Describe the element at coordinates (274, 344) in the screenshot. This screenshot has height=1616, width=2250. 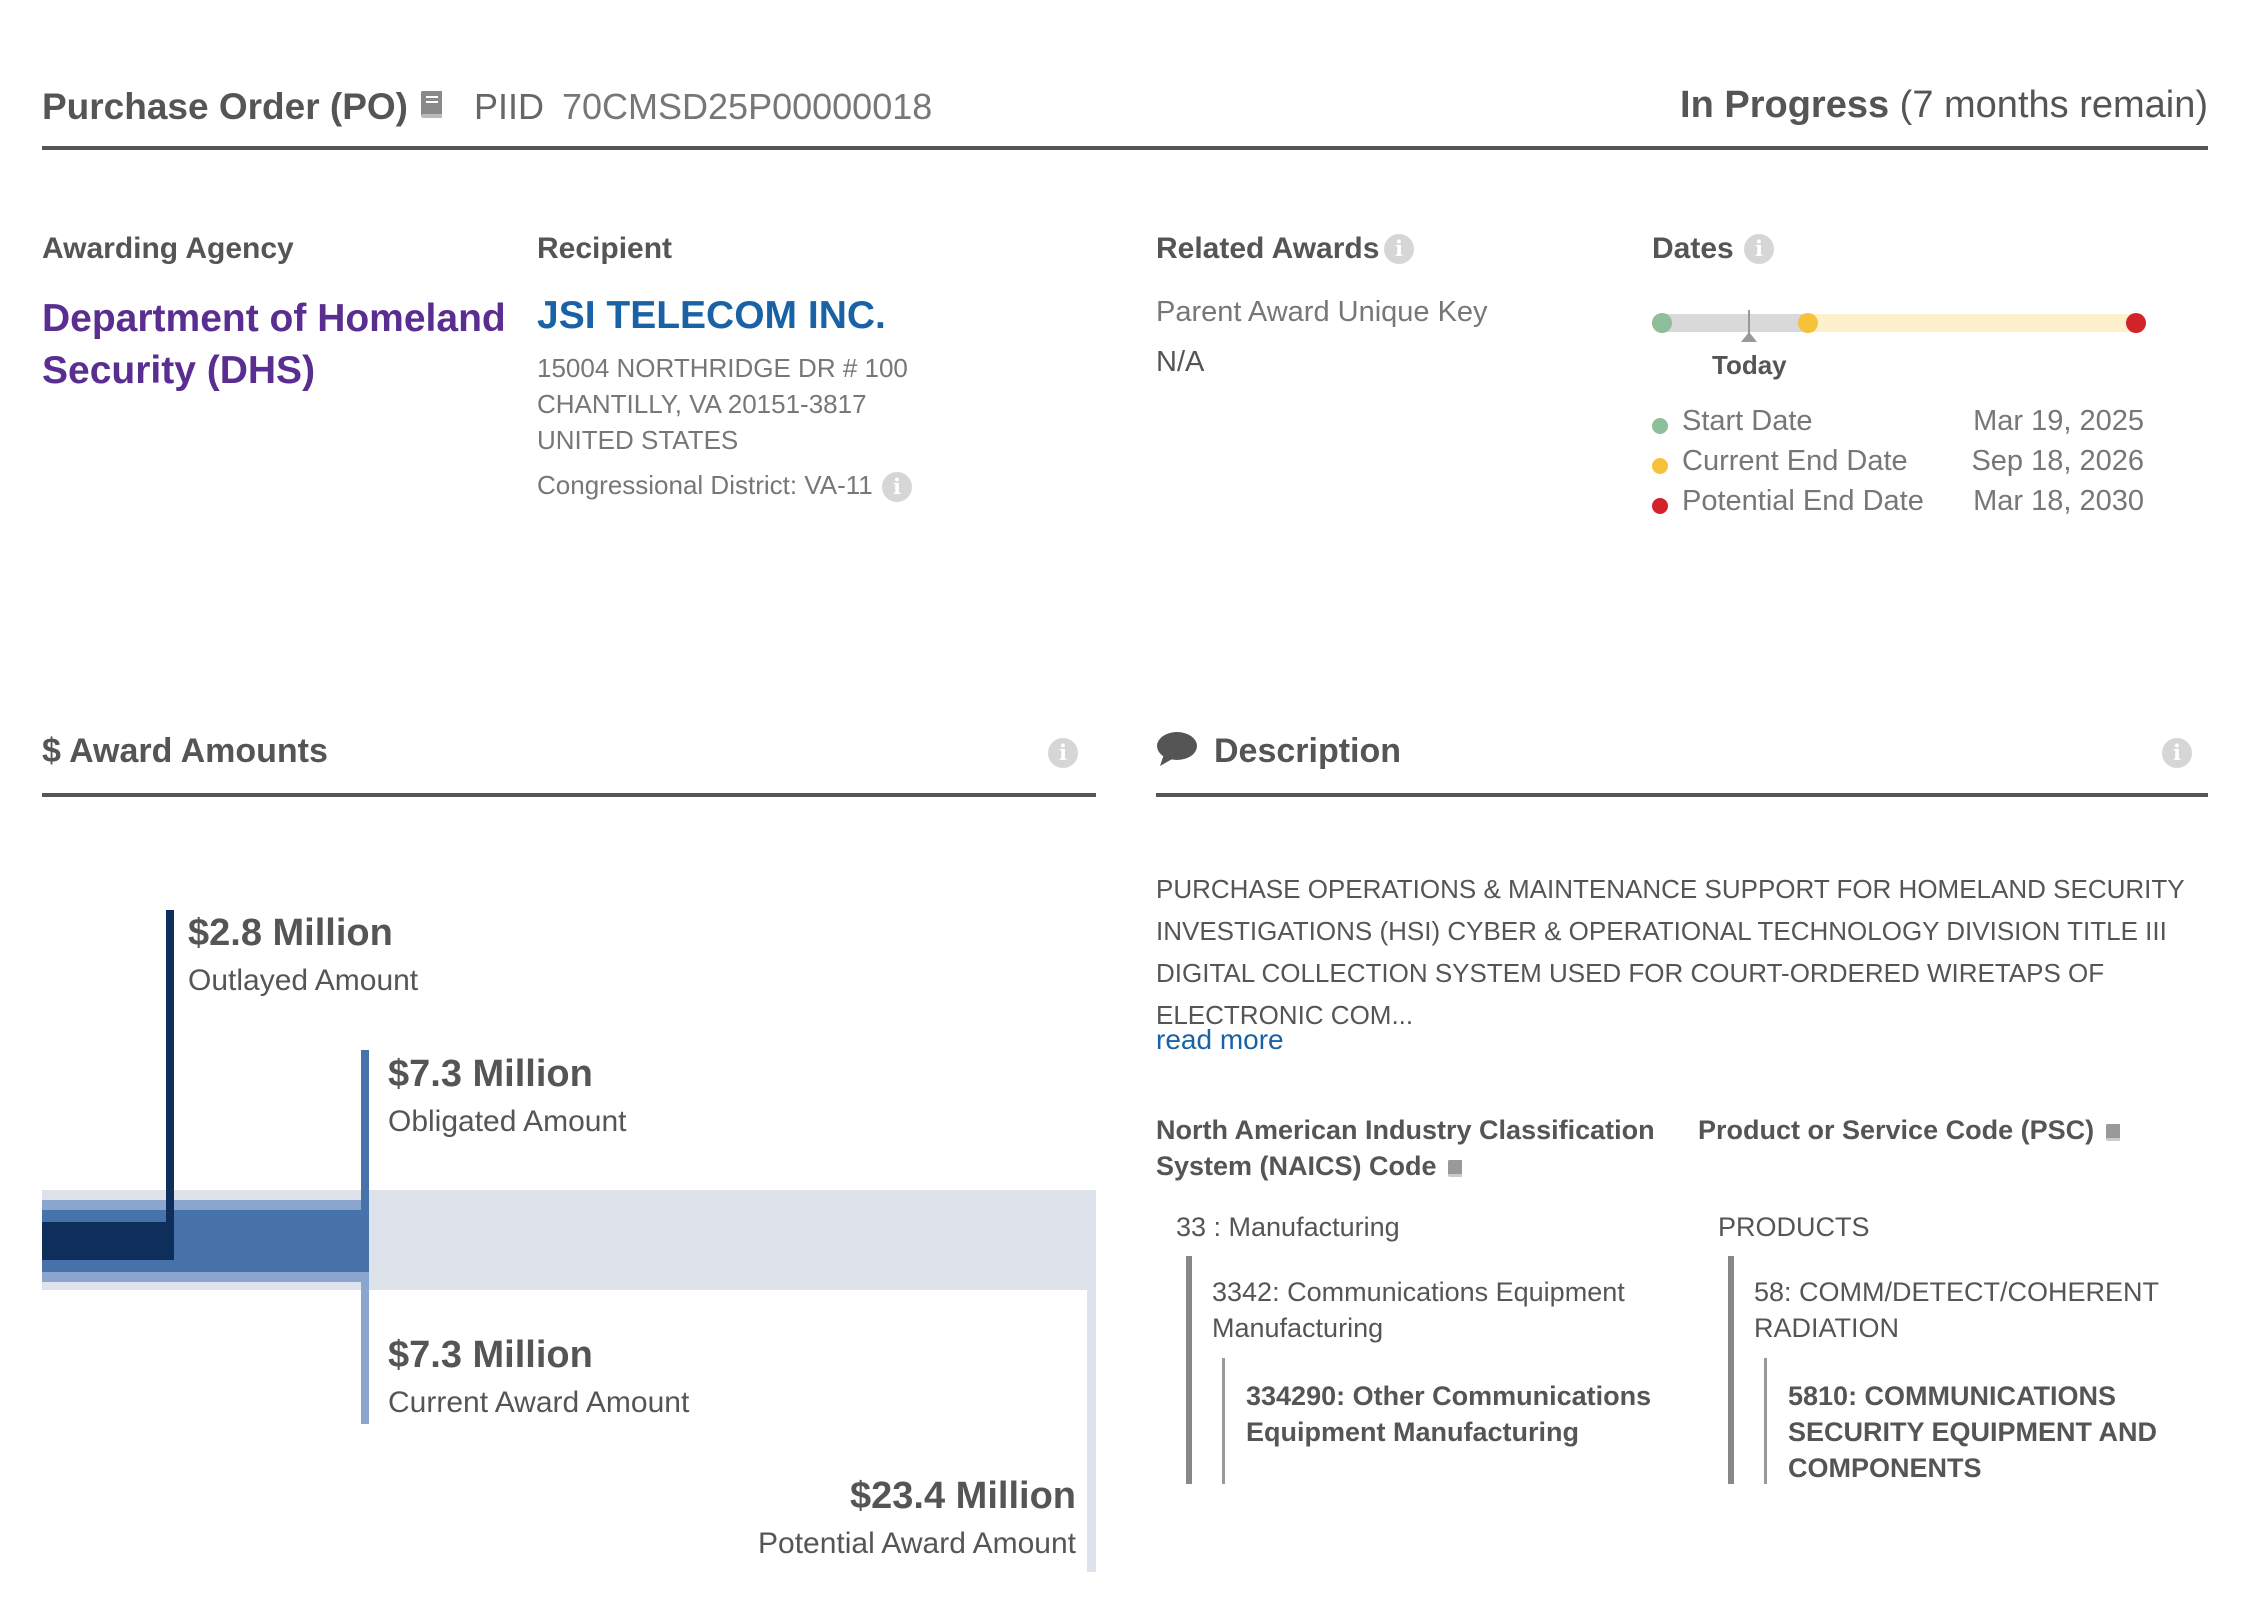
I see `awarding-agency-link: Department of Homeland Security (DHS)` at that location.